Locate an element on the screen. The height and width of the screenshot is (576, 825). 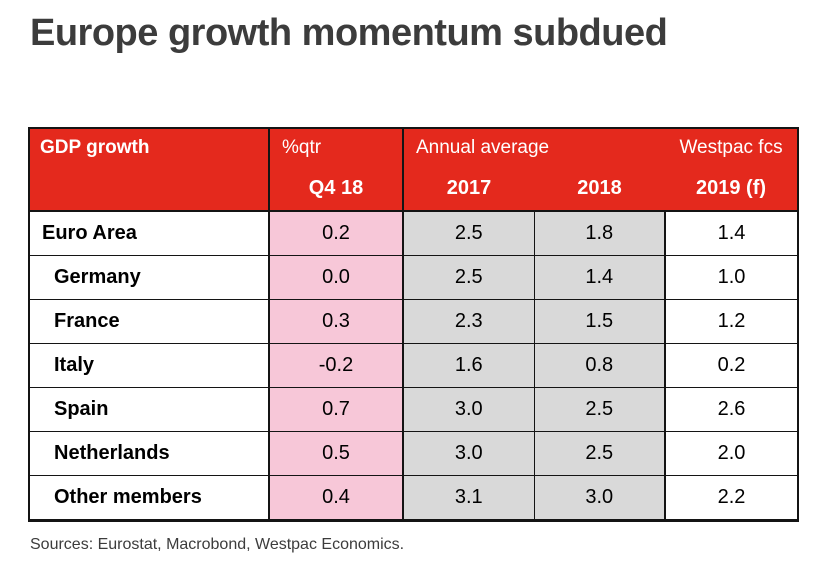
cell-q4-18: 0.3 is located at coordinates (336, 321).